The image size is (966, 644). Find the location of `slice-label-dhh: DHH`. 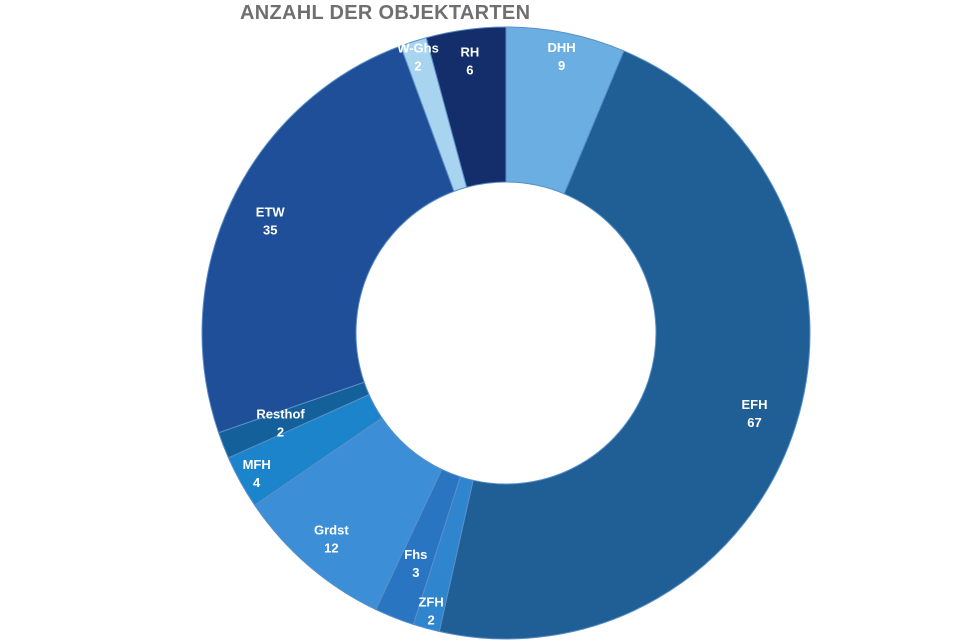

slice-label-dhh: DHH is located at coordinates (561, 47).